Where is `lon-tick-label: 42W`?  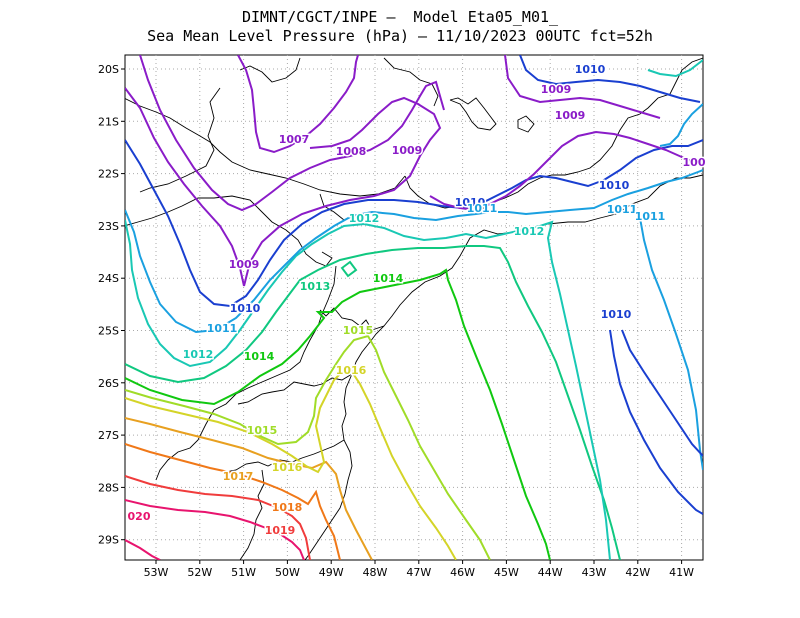 lon-tick-label: 42W is located at coordinates (637, 572).